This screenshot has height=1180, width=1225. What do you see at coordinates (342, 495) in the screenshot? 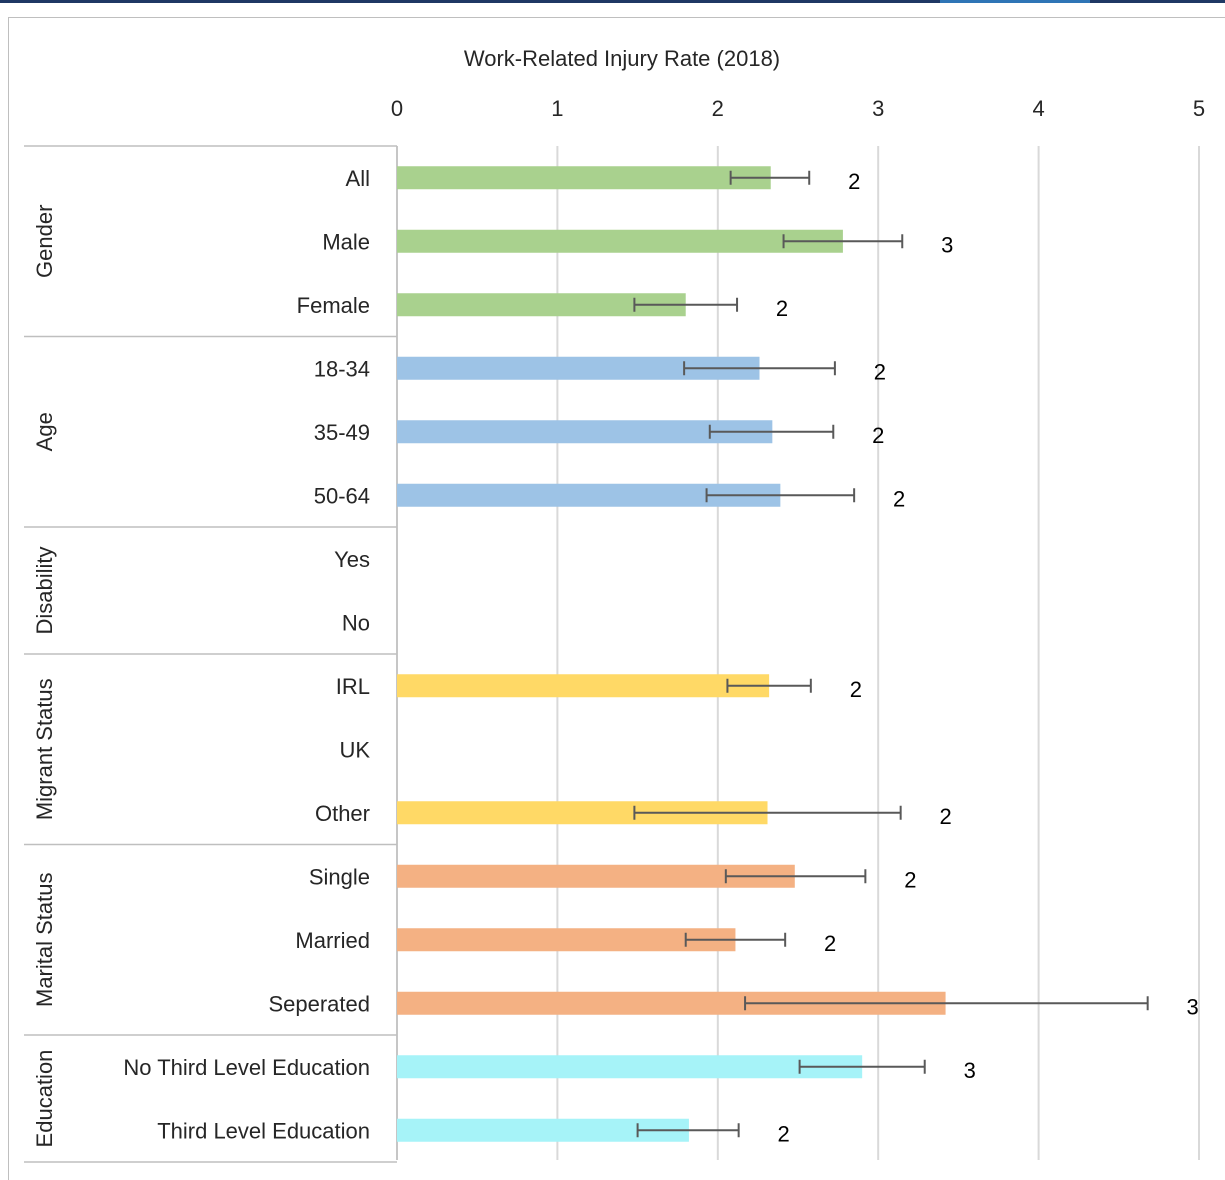
I see `category-label: 50-64` at bounding box center [342, 495].